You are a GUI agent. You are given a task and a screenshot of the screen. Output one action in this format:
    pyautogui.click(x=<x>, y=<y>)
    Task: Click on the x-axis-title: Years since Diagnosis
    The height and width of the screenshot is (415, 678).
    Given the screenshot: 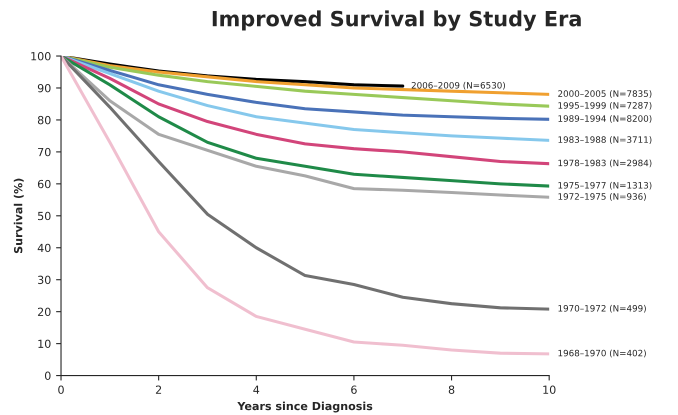 What is the action you would take?
    pyautogui.click(x=304, y=407)
    